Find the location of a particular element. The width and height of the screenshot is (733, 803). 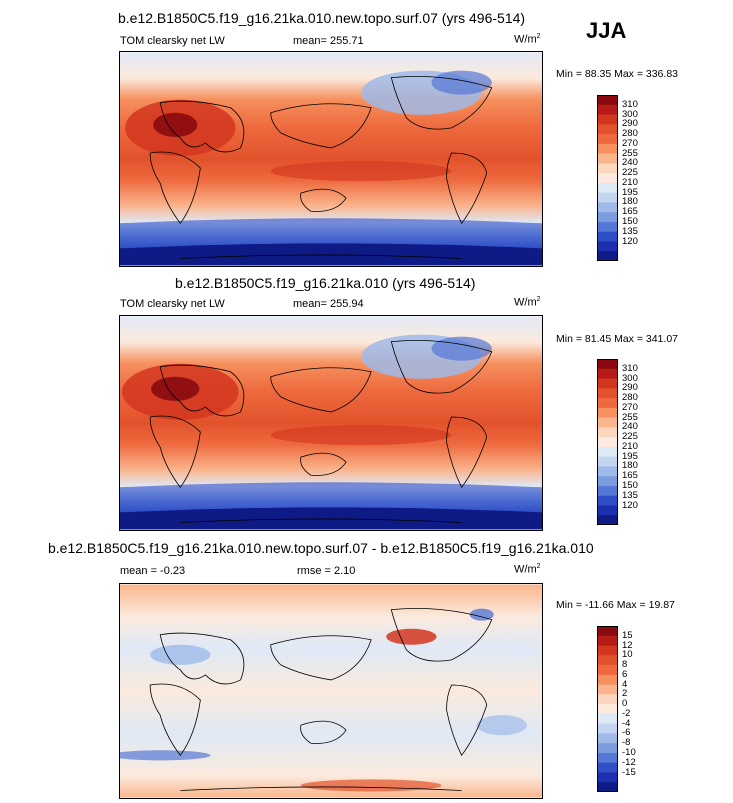

colorbar-tick-label: 8 is located at coordinates (625, 665).